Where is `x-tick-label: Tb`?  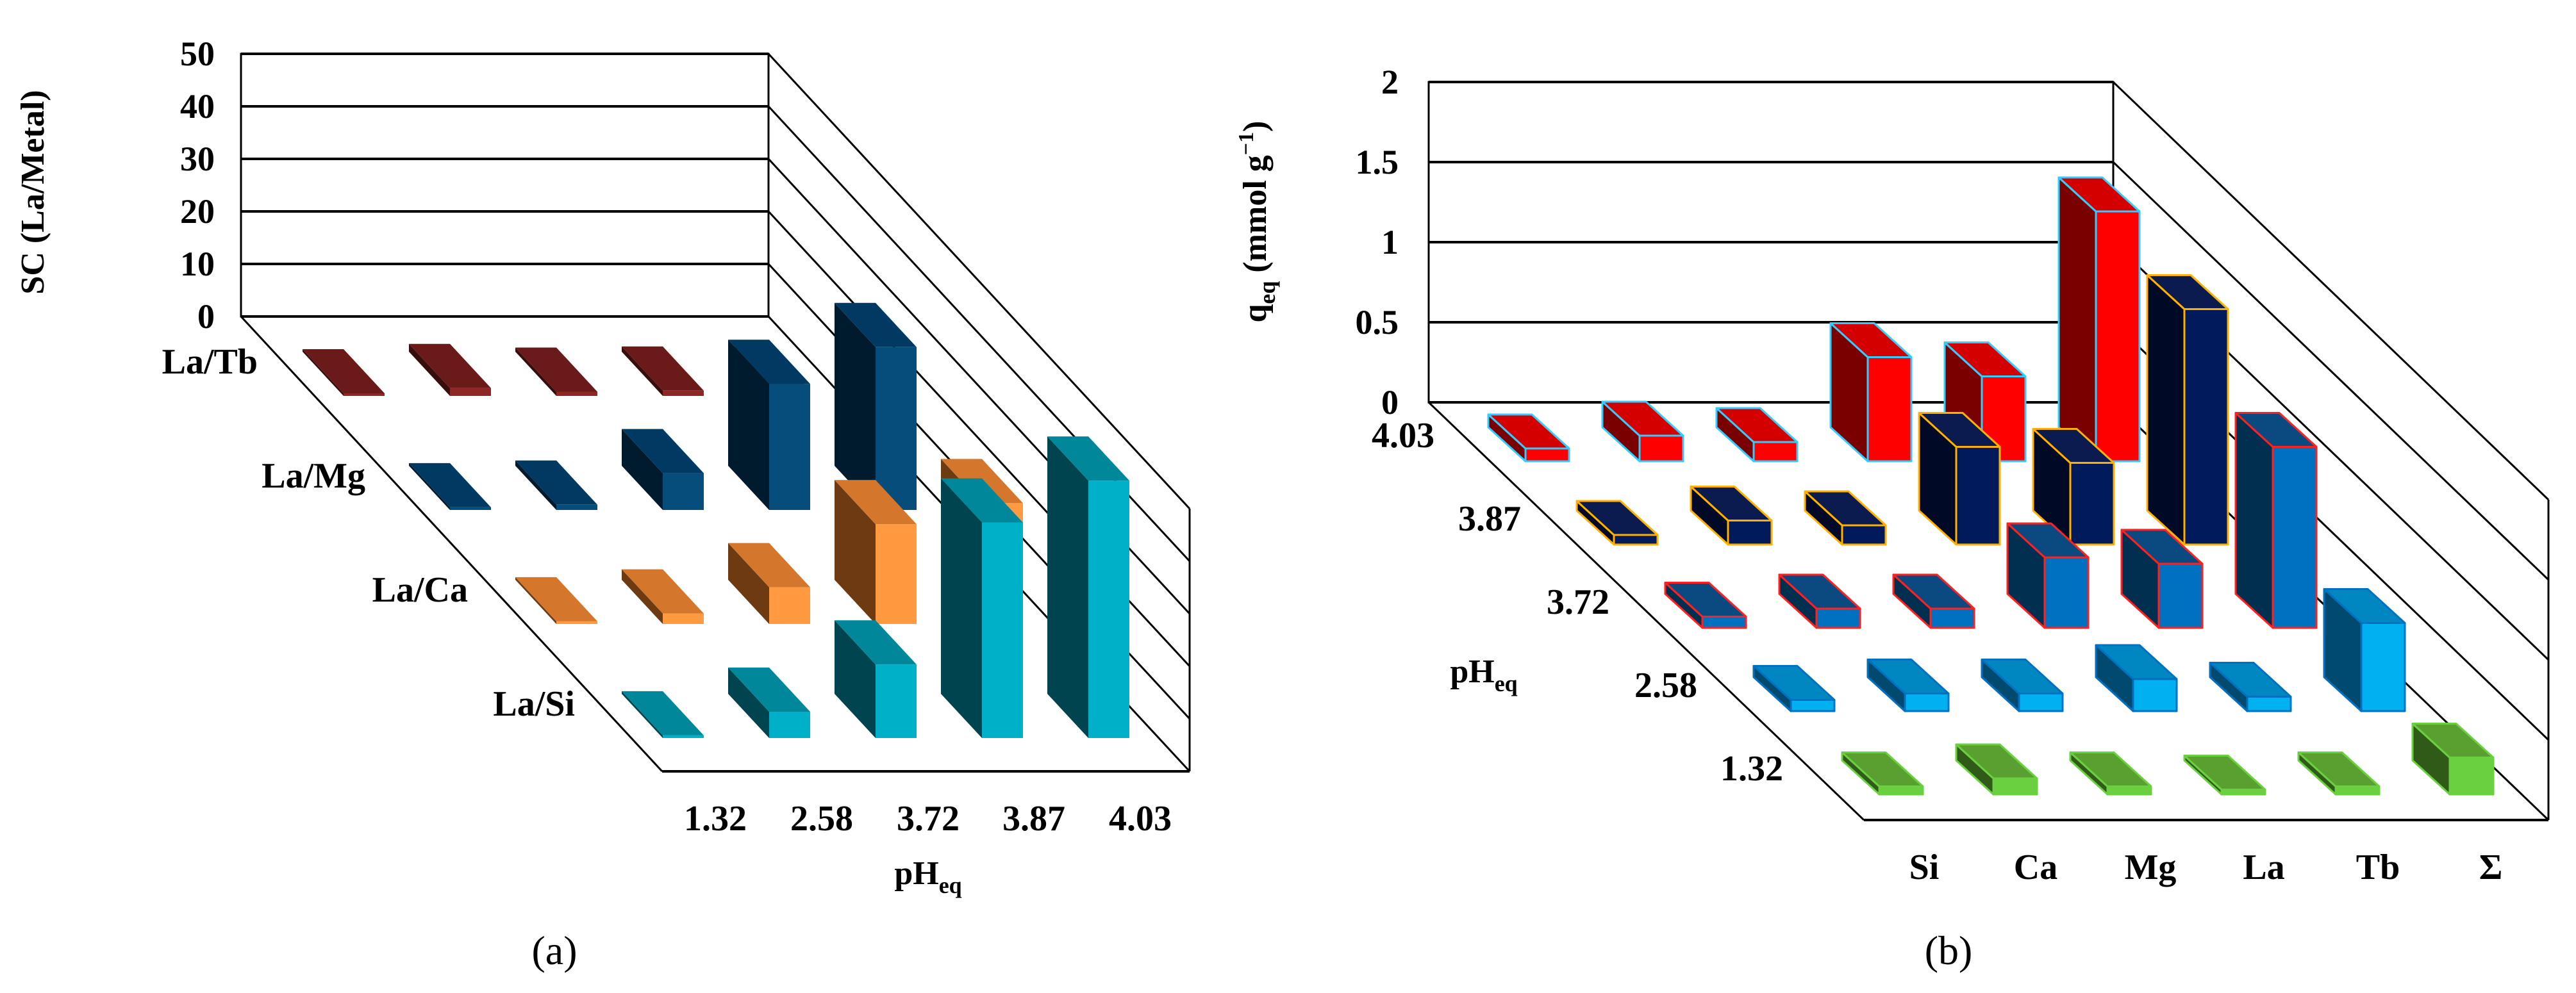
x-tick-label: Tb is located at coordinates (2378, 867).